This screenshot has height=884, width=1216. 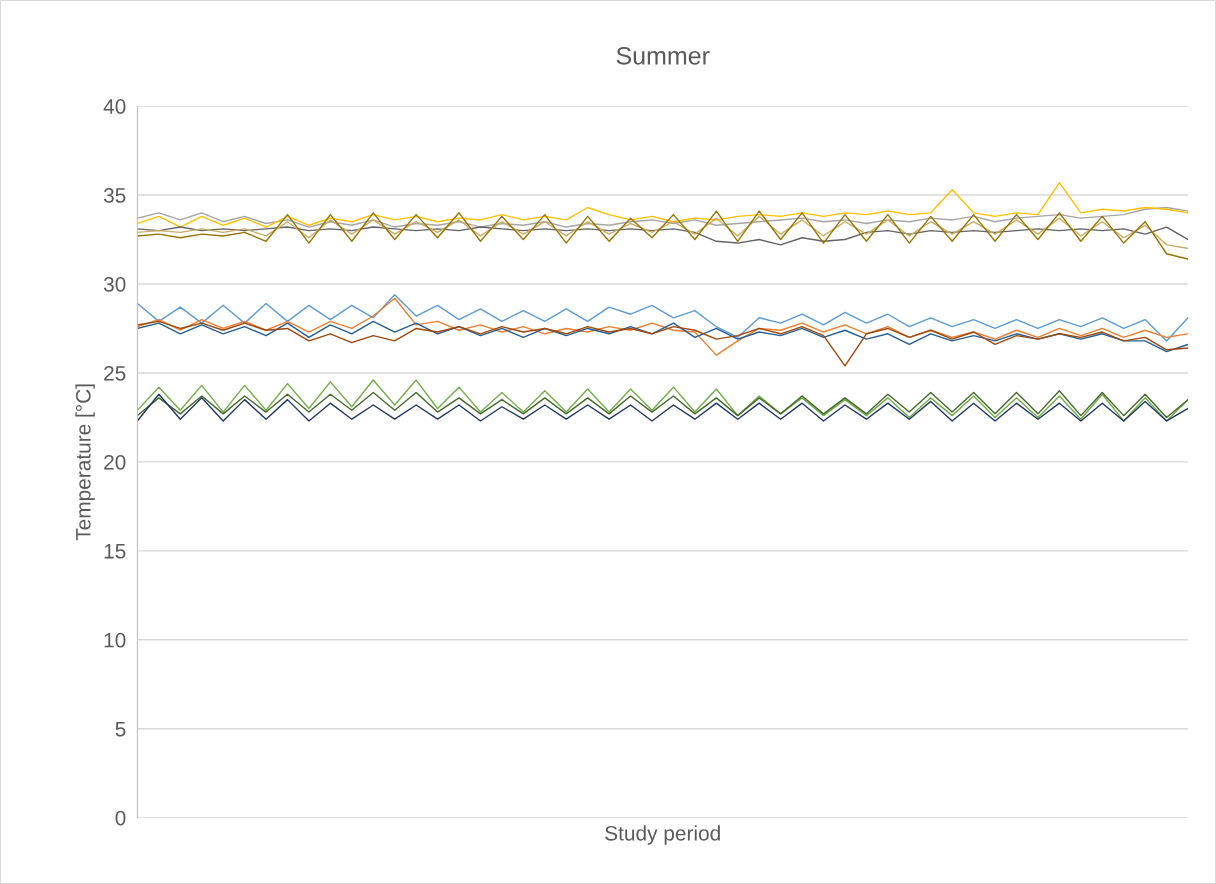 I want to click on y-tick-label: 15, so click(x=115, y=551).